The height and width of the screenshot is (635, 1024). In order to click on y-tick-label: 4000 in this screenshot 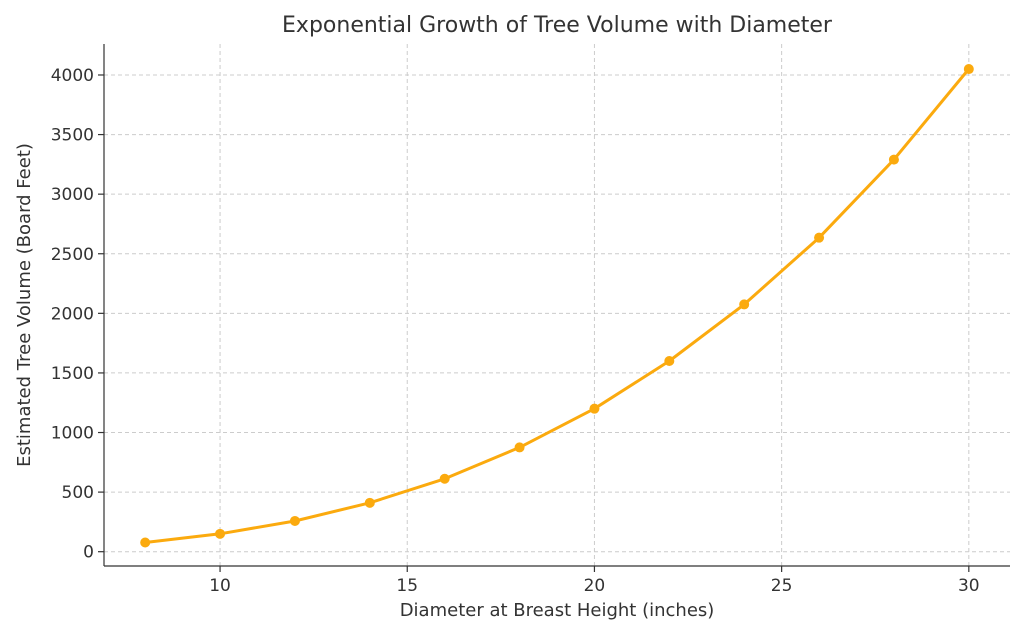, I will do `click(72, 76)`.